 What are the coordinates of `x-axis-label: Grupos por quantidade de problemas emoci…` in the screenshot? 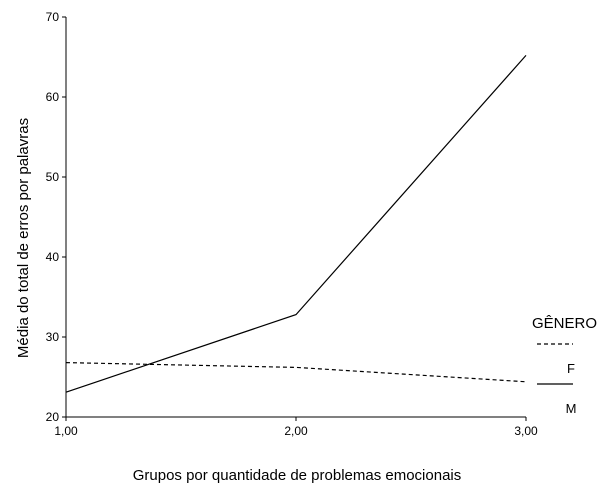 It's located at (297, 475).